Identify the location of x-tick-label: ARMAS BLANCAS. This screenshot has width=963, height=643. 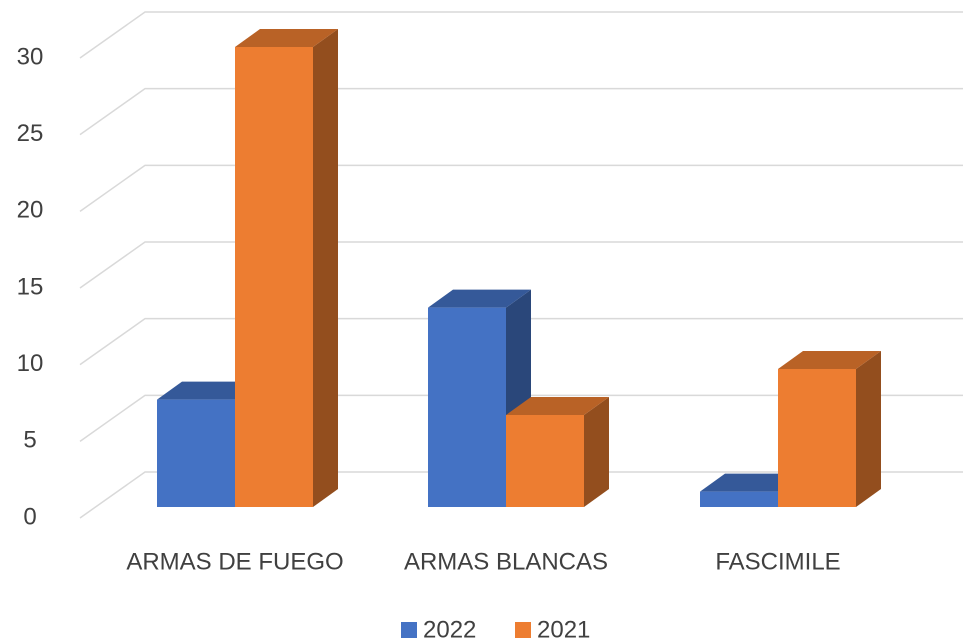
(506, 561).